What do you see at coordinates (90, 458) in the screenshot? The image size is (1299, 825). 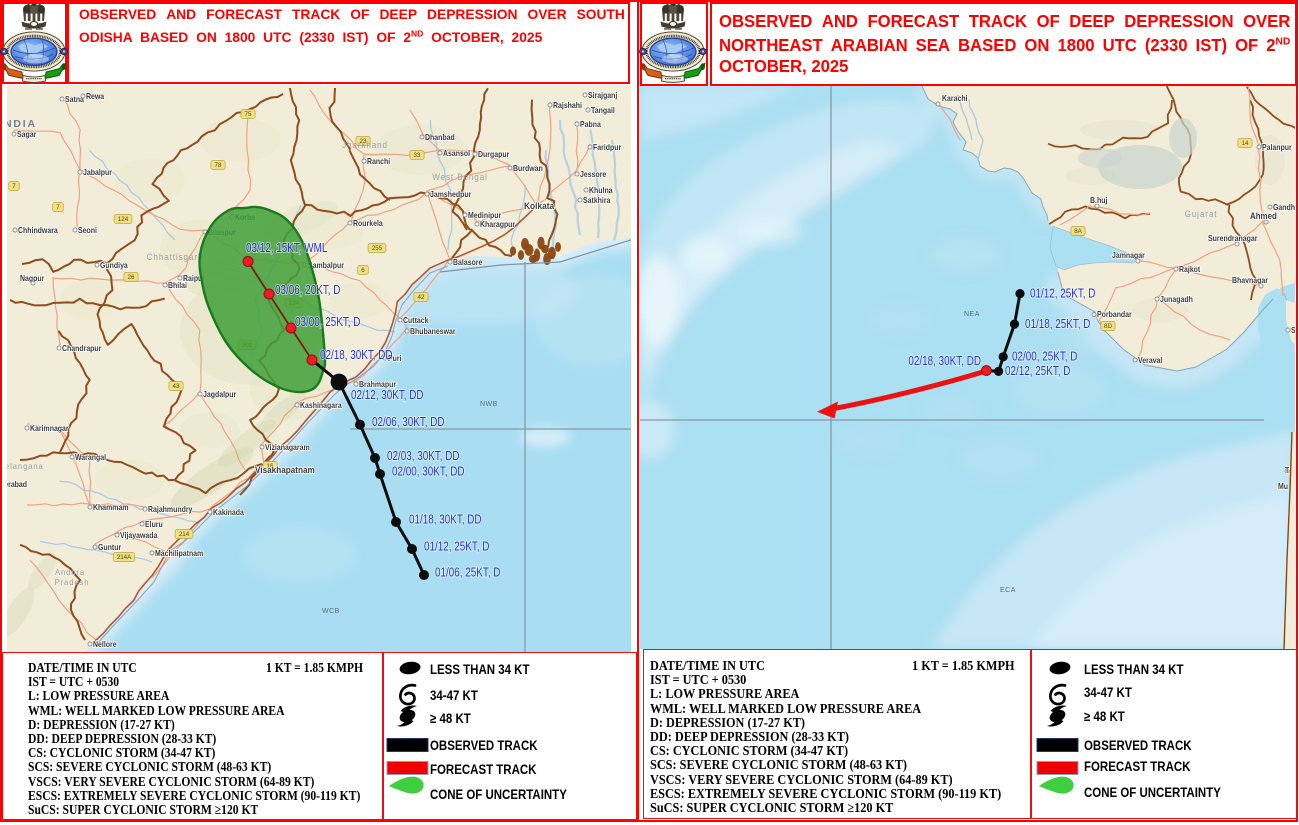 I see `svg-text: Warangal` at bounding box center [90, 458].